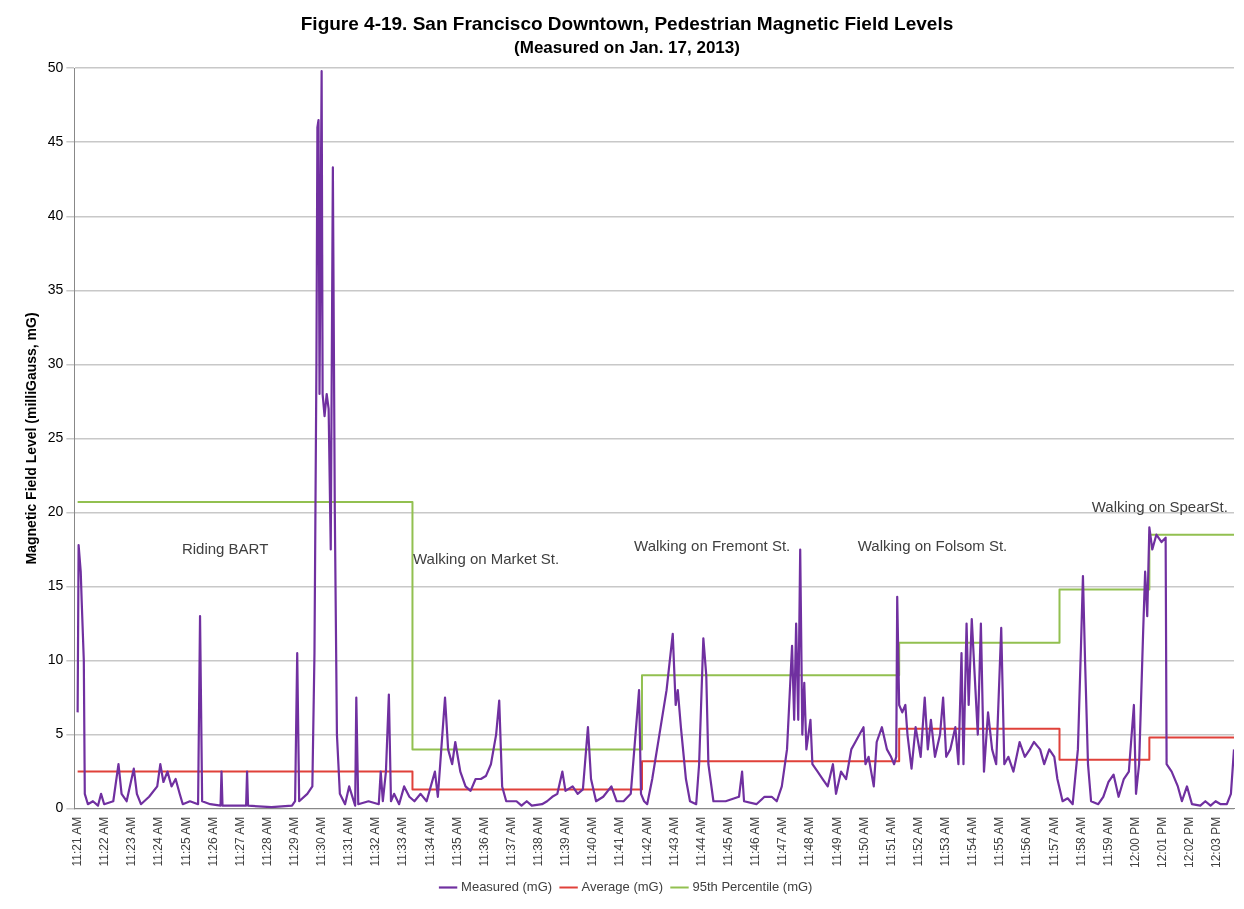 The height and width of the screenshot is (909, 1244). What do you see at coordinates (752, 887) in the screenshot?
I see `legend-label: 95th Percentile (mG)` at bounding box center [752, 887].